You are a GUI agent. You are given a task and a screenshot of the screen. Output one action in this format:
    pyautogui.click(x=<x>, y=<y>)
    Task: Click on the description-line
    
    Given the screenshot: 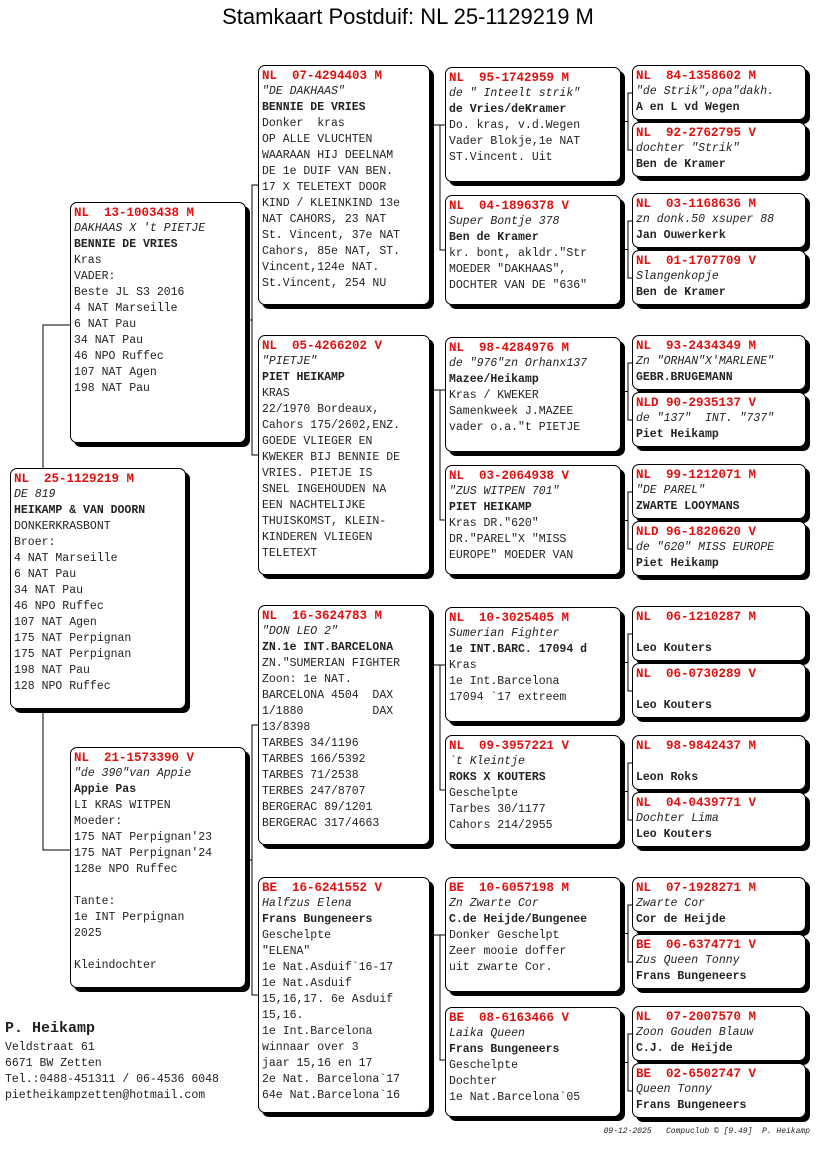 What is the action you would take?
    pyautogui.click(x=158, y=886)
    